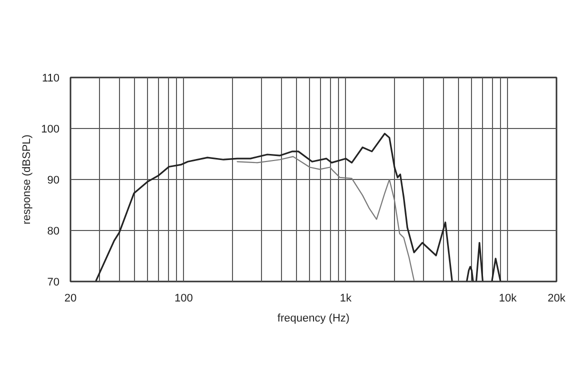 This screenshot has height=380, width=570. I want to click on y-tick-label: 90, so click(53, 180).